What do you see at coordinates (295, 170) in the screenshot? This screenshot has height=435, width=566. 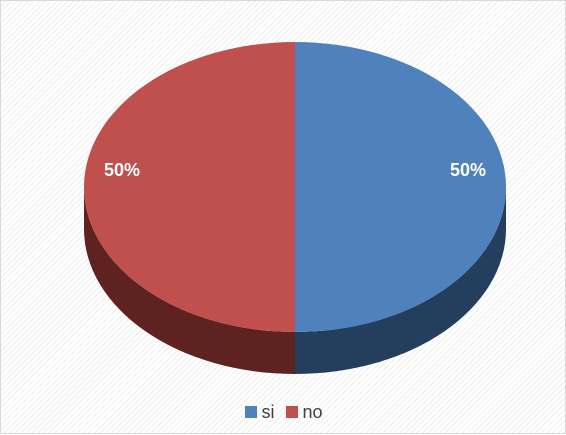 I see `pie-data-labels: 50% 50%` at bounding box center [295, 170].